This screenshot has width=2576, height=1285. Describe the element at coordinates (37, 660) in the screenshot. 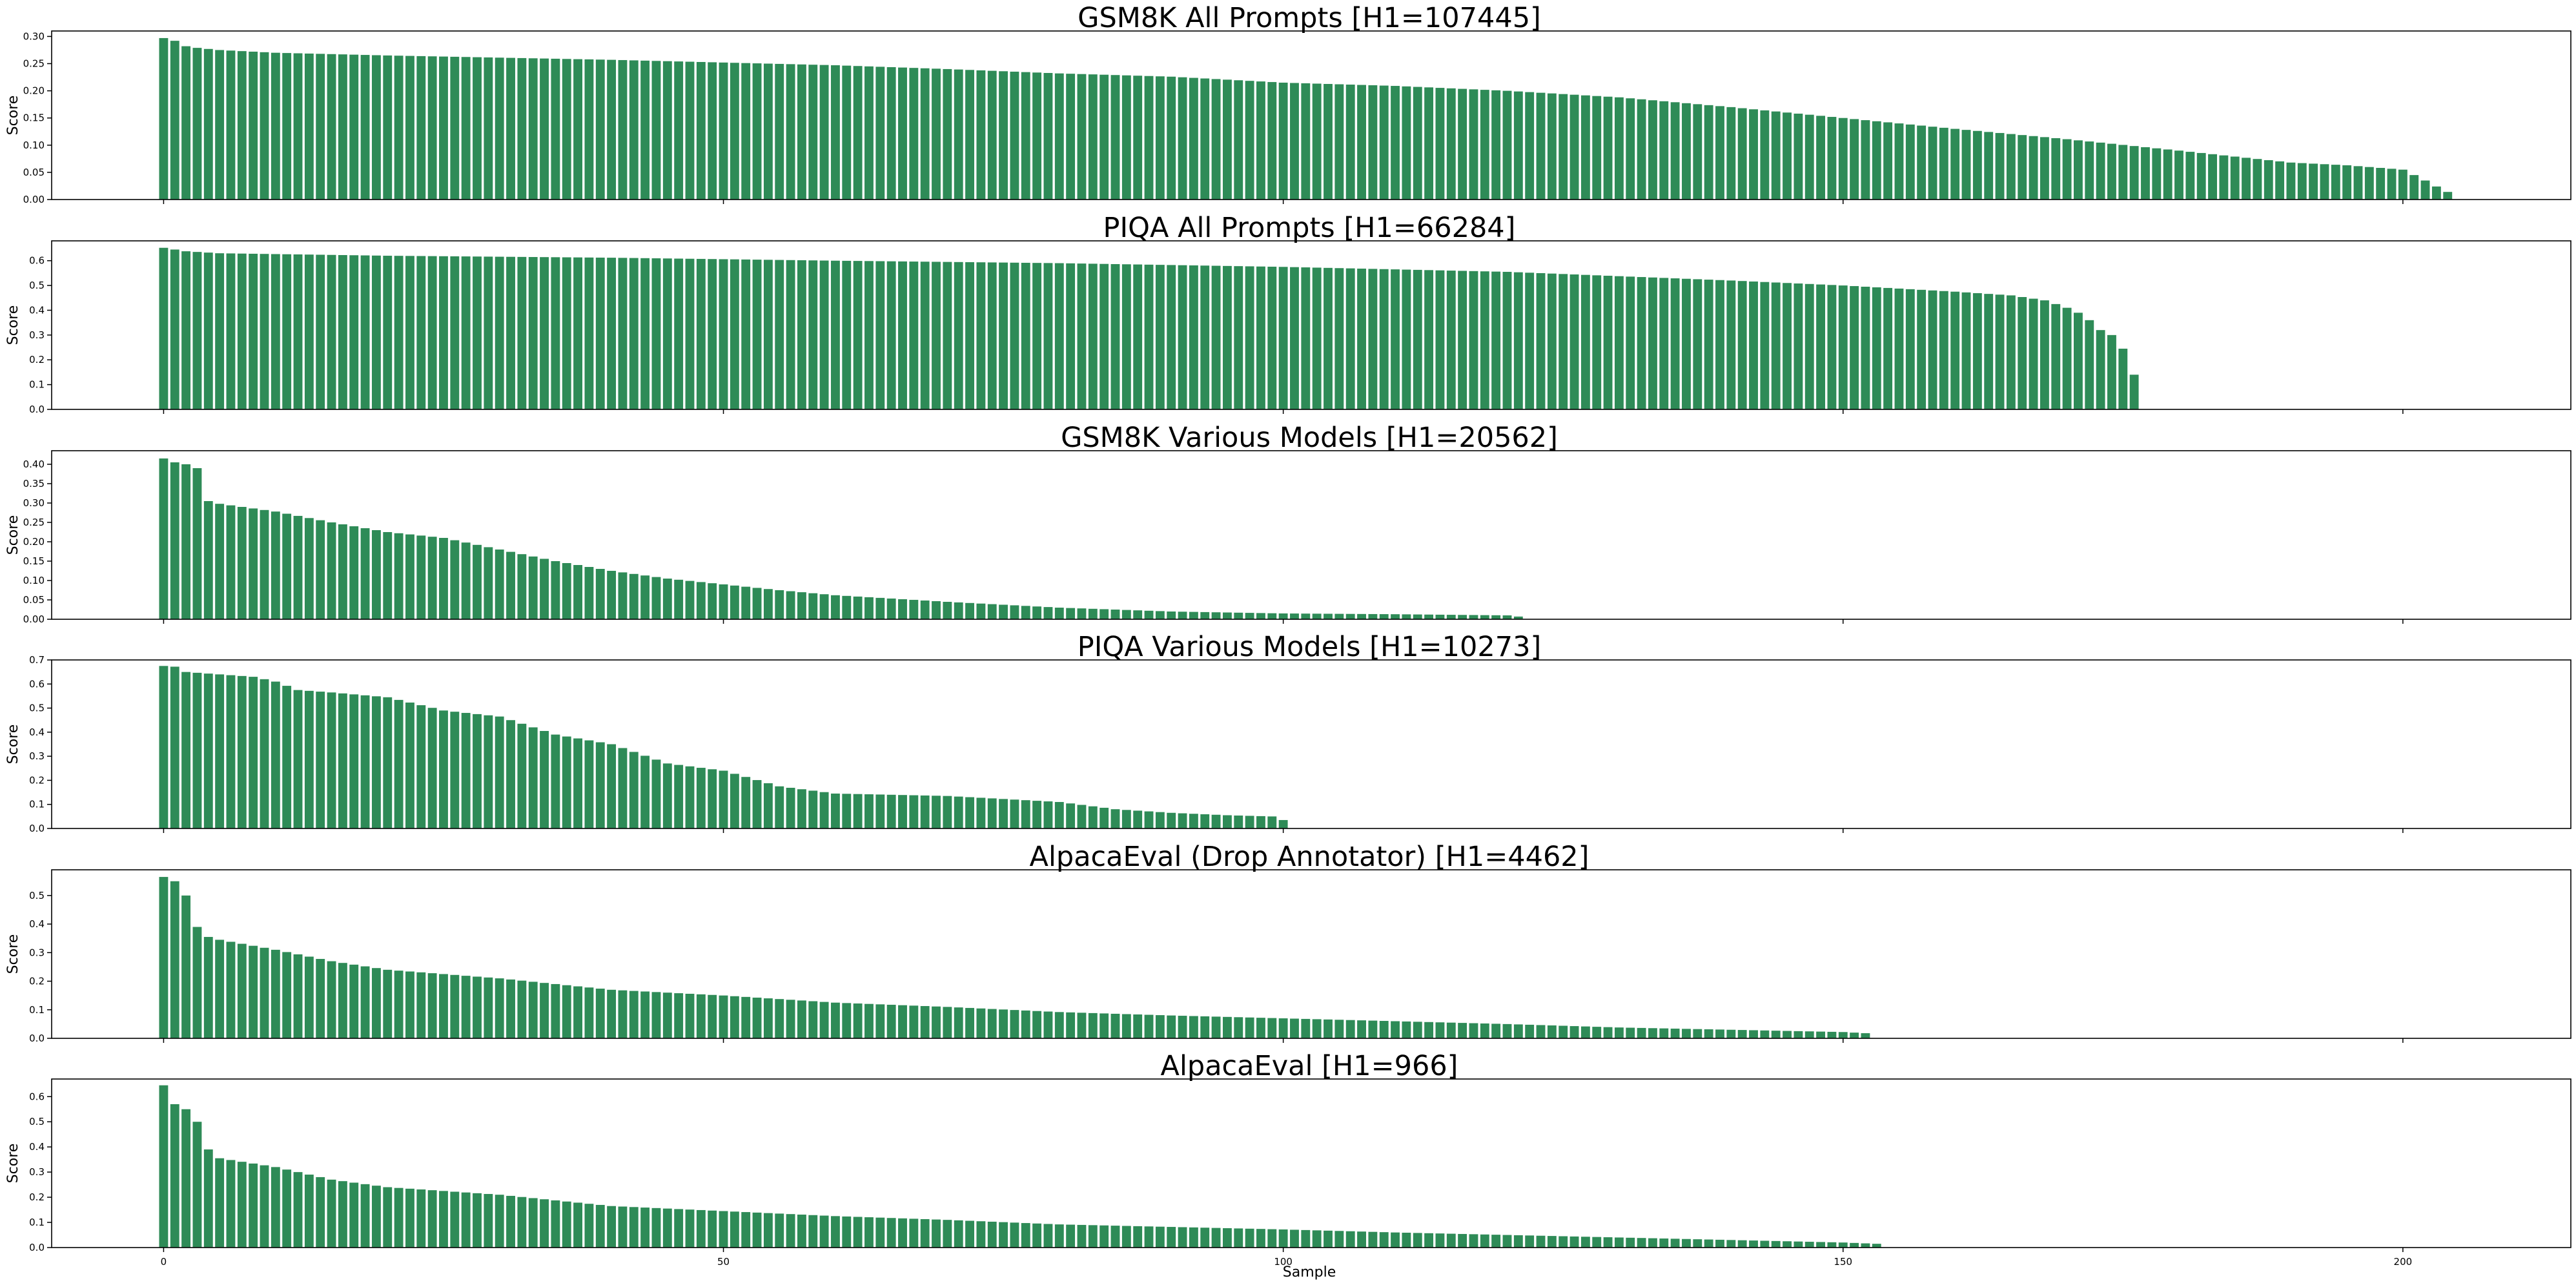

I see `y-tick-label: 0.7` at that location.